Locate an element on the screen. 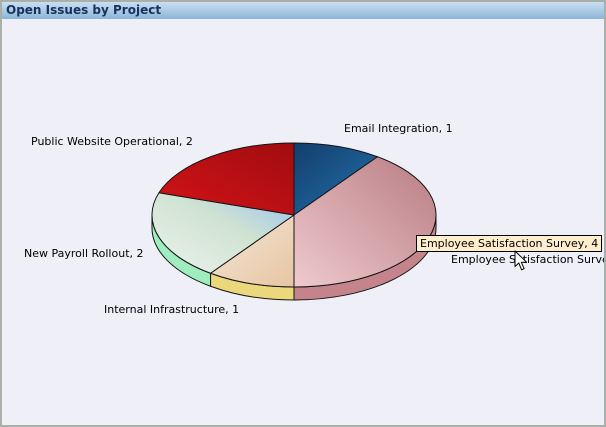 This screenshot has height=427, width=606. tooltip: Employee Satisfaction Survey, 4 is located at coordinates (509, 243).